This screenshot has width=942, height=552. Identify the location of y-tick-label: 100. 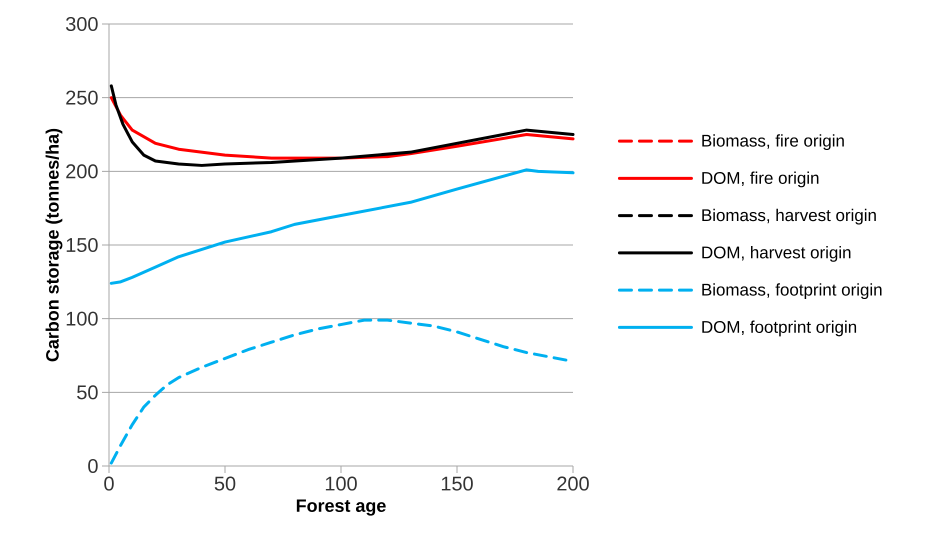
(82, 319).